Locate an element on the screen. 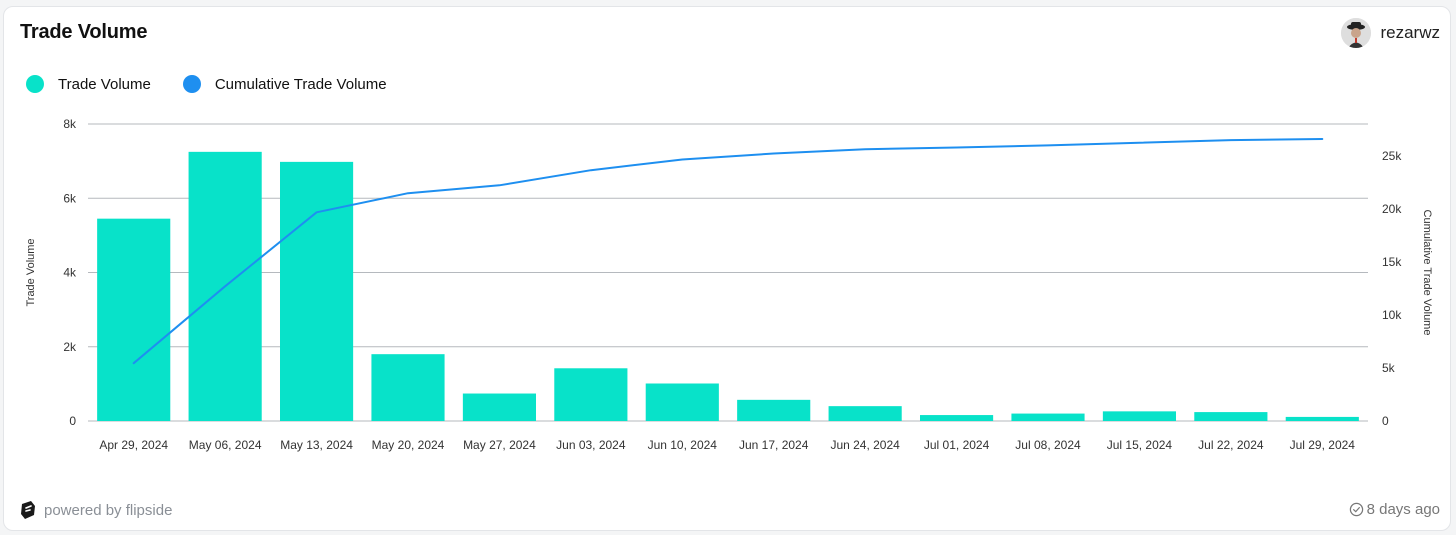  powered-by-label: powered by flipside is located at coordinates (108, 510).